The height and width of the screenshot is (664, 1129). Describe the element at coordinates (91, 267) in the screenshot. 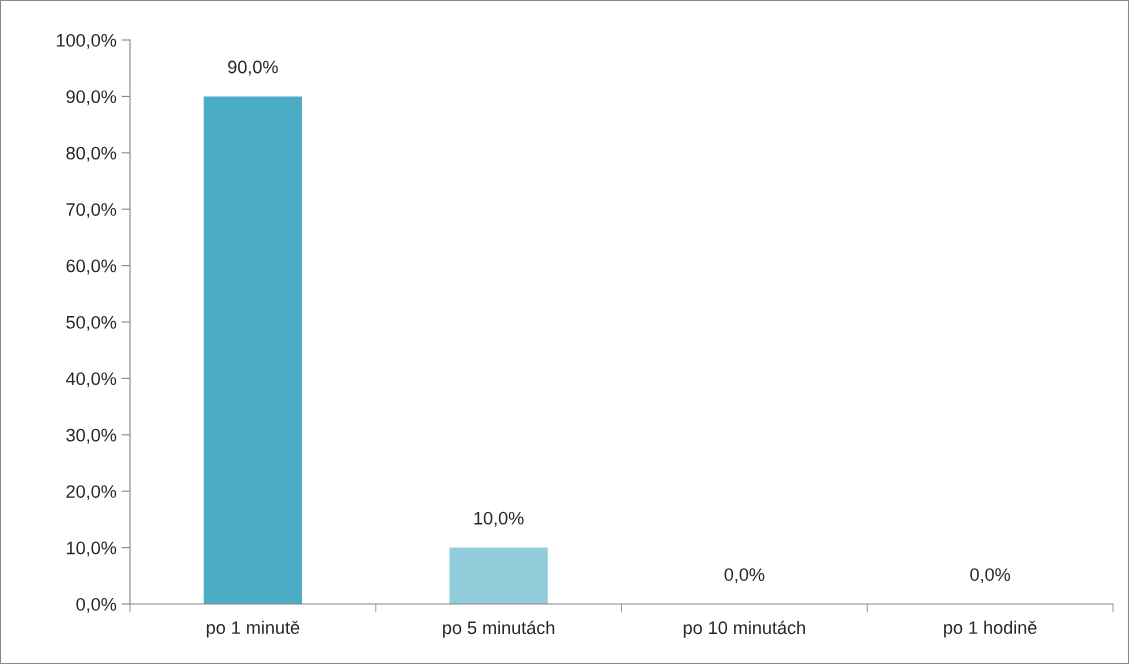

I see `y-tick-label: 60,0%` at that location.